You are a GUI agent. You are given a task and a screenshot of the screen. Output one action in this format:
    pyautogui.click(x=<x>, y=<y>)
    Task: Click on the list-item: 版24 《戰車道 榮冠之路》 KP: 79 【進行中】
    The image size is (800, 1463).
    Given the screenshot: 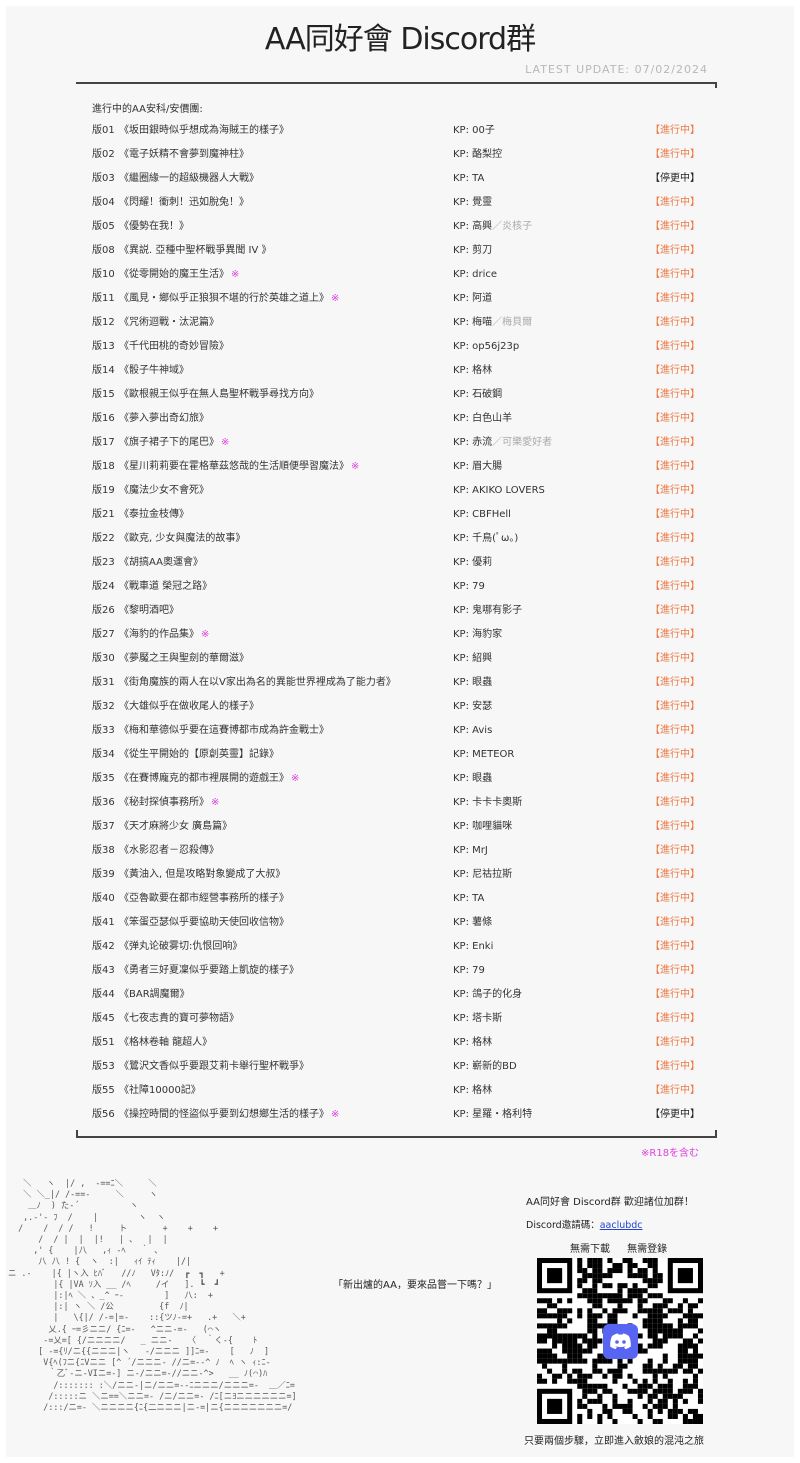 What is the action you would take?
    pyautogui.click(x=402, y=587)
    